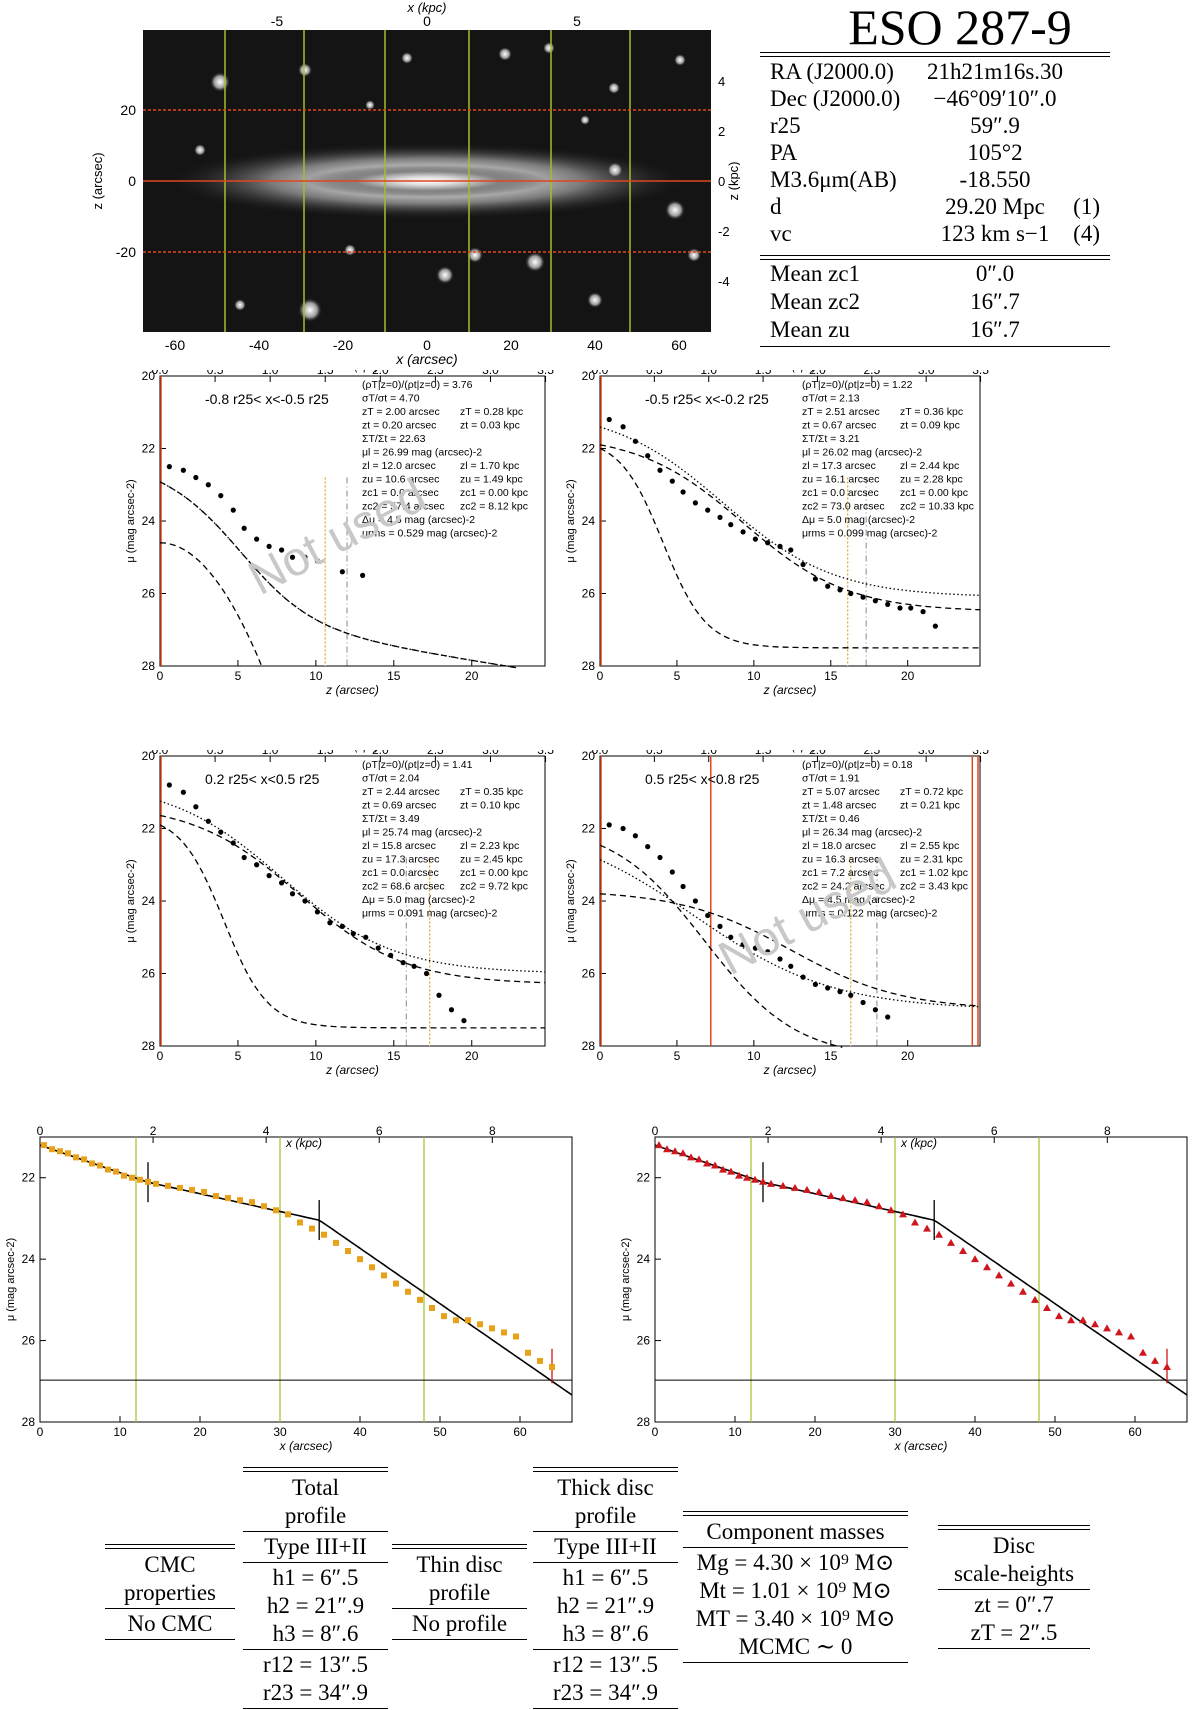 This screenshot has height=1710, width=1200. What do you see at coordinates (399, 426) in the screenshot?
I see `fit-stat: zt = 0.20 arcsec` at bounding box center [399, 426].